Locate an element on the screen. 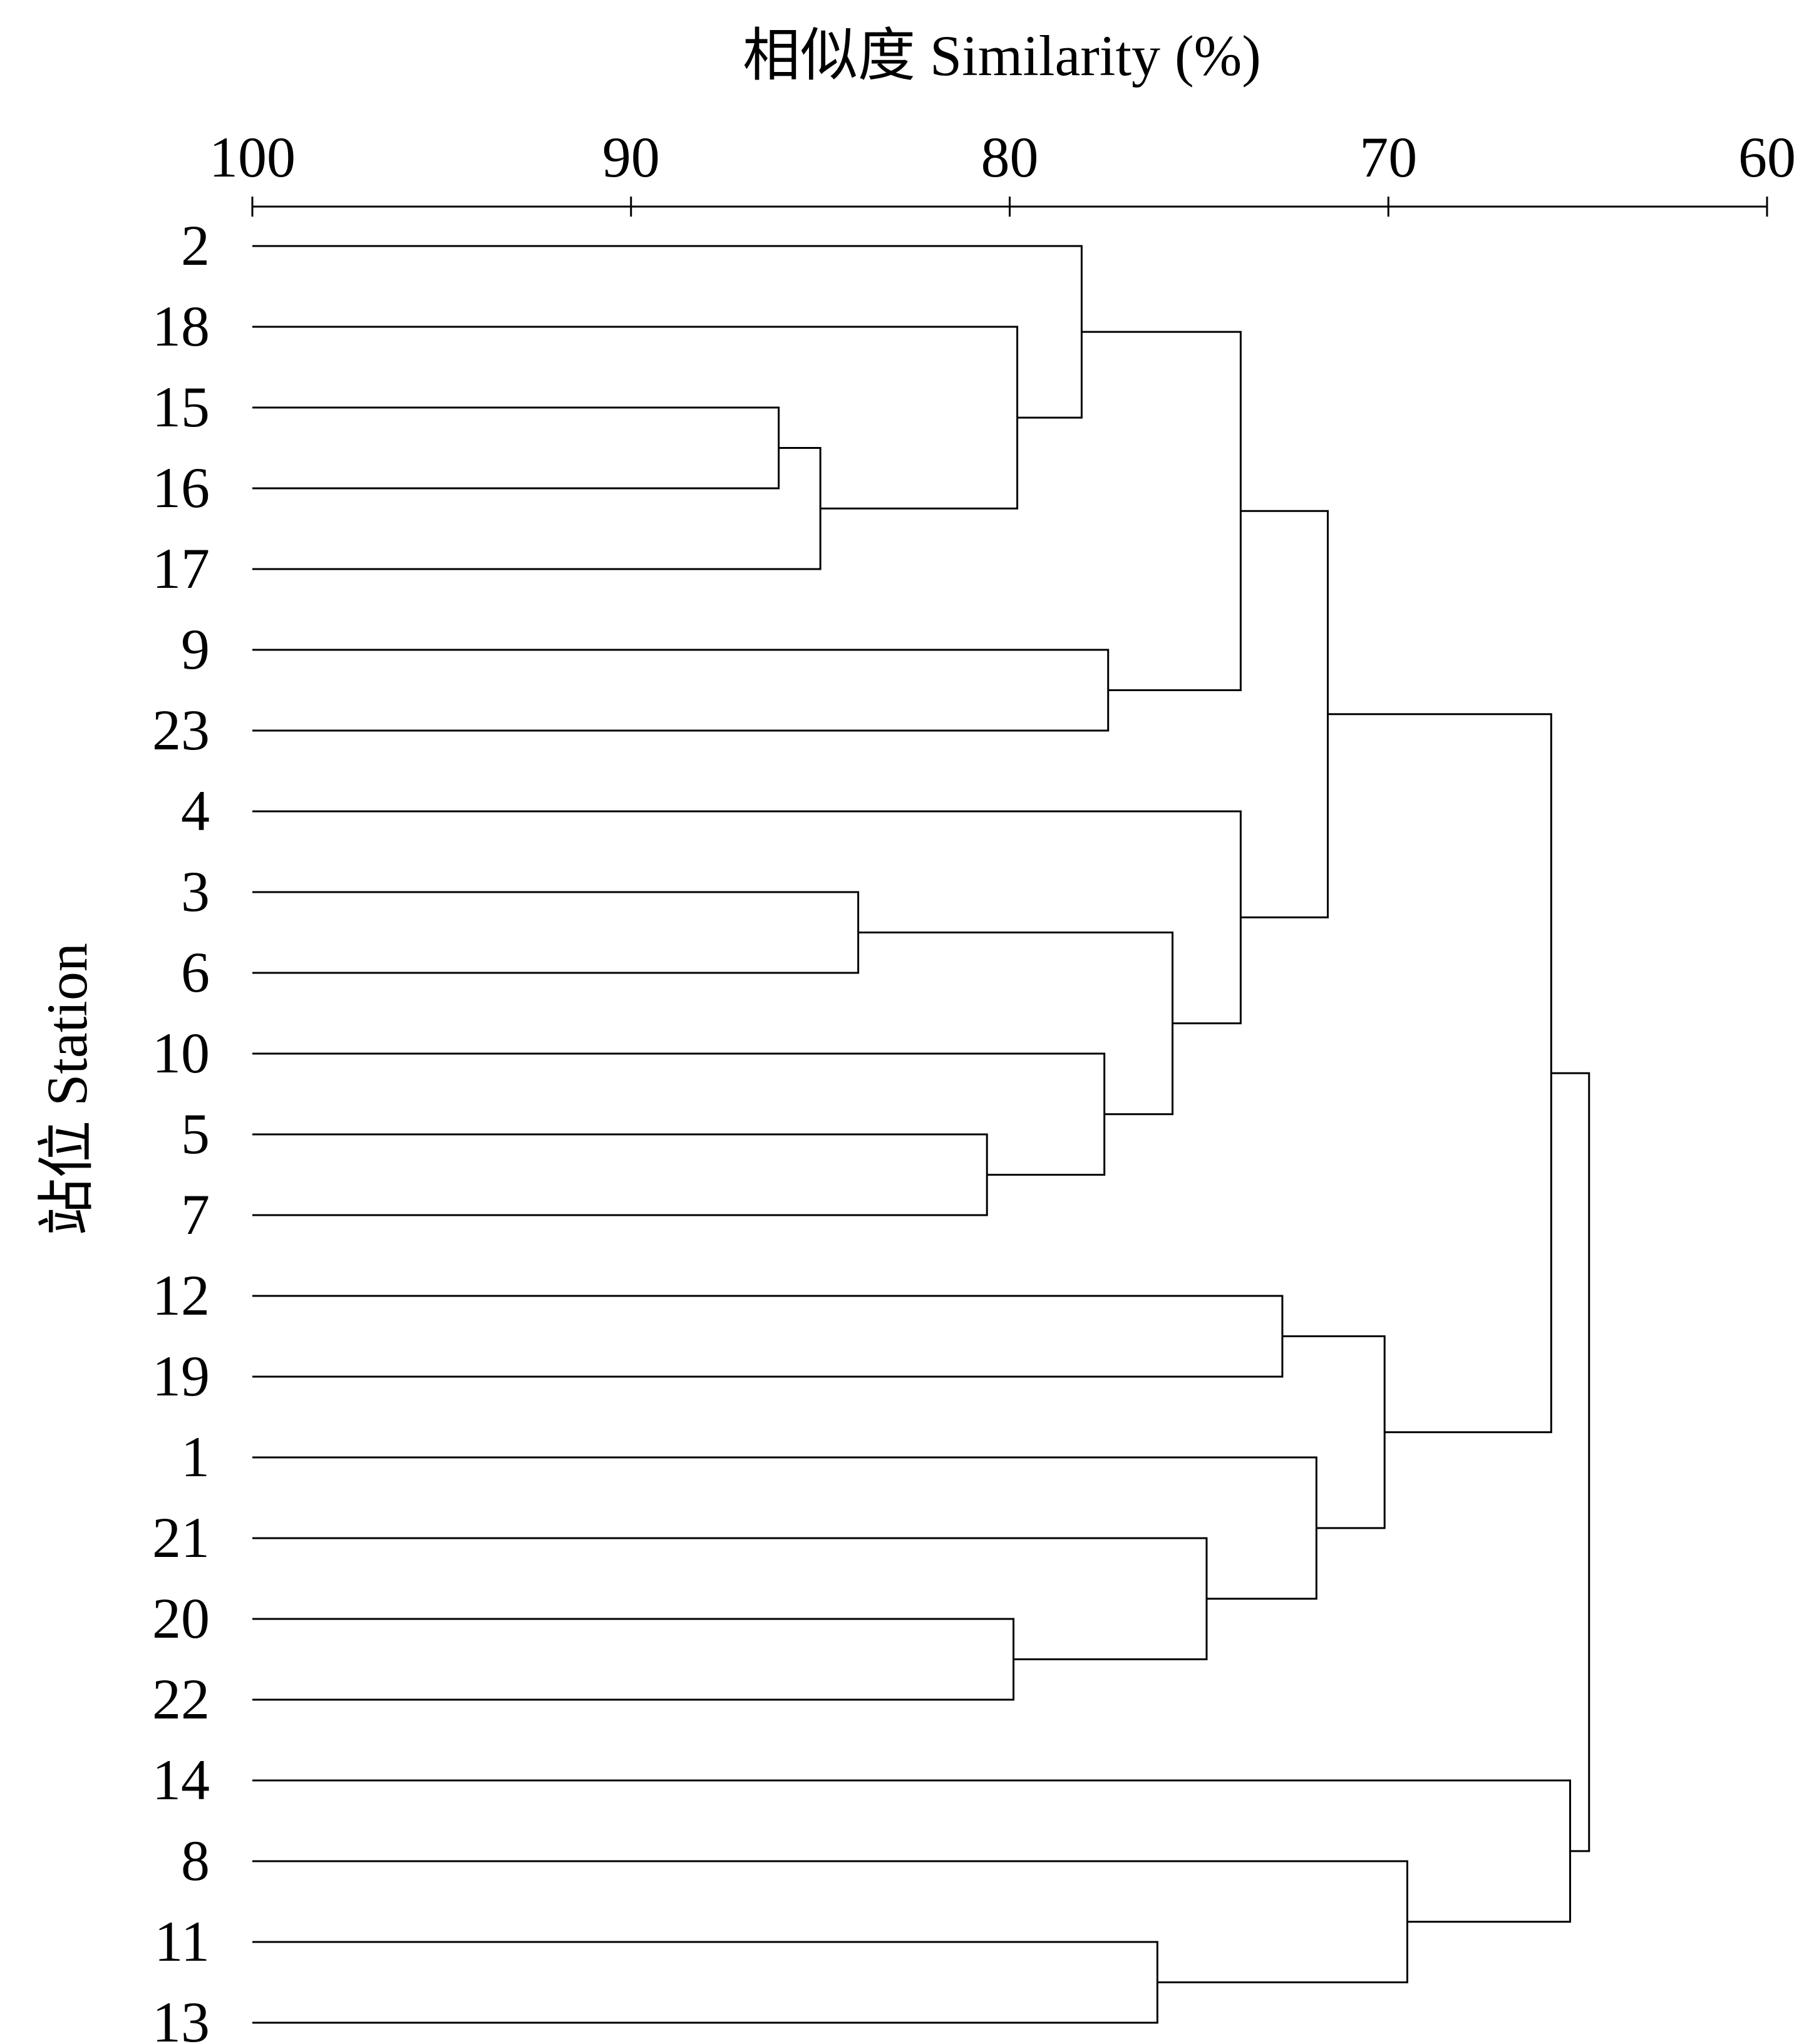 Image resolution: width=1809 pixels, height=2044 pixels. similarity-axis: 100 90 80 70 60 is located at coordinates (1002, 171).